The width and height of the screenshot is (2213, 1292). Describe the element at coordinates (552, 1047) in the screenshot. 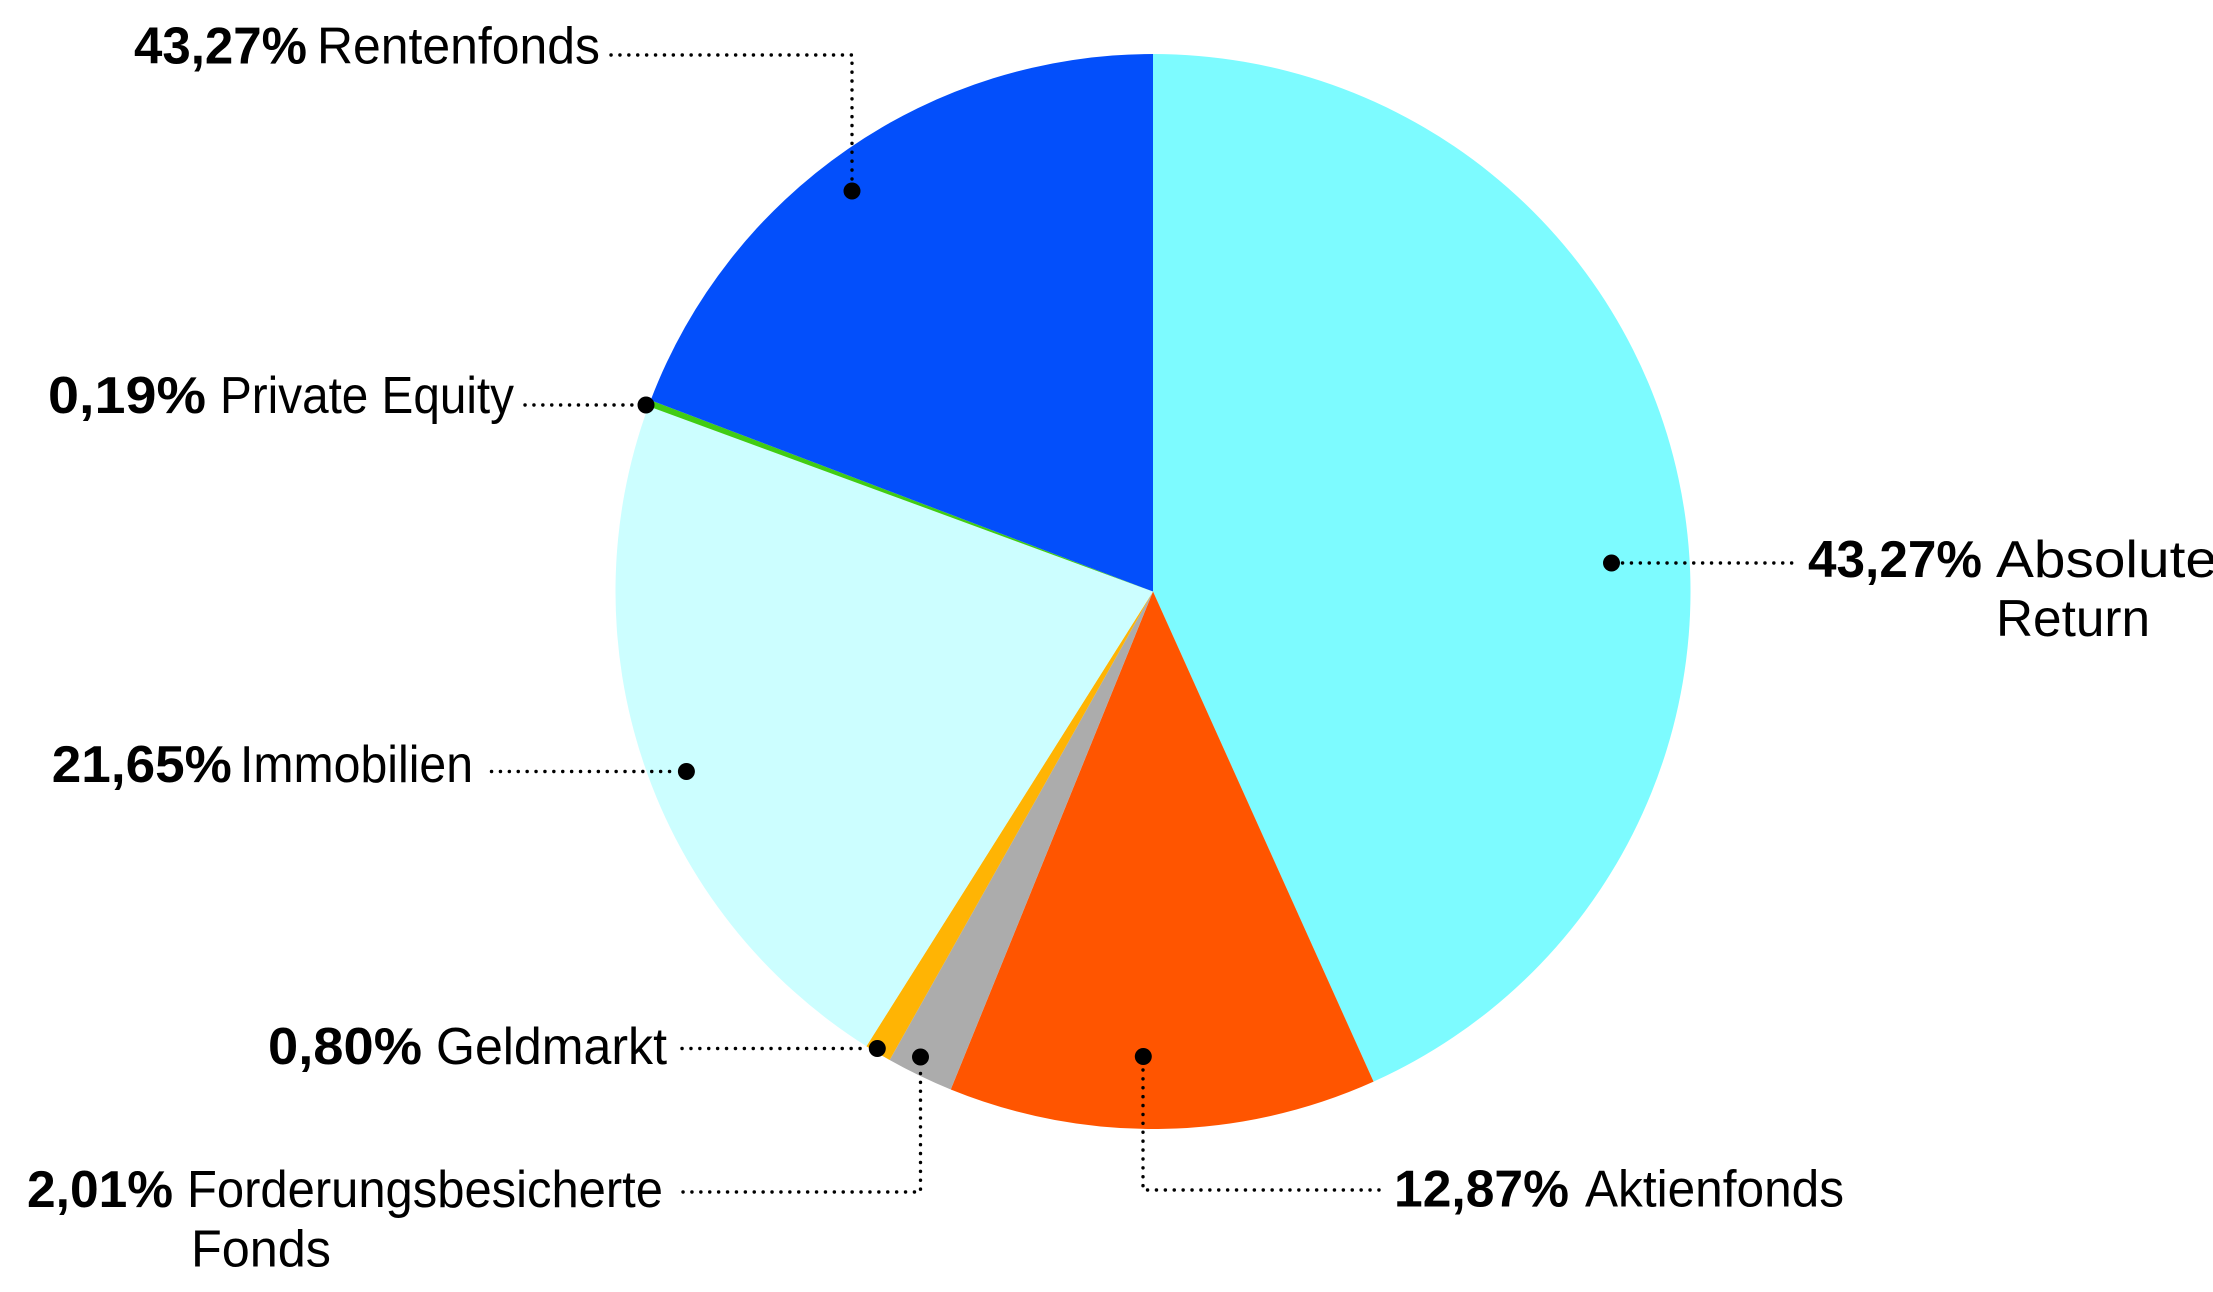

I see `svg-text: Geldmarkt` at that location.